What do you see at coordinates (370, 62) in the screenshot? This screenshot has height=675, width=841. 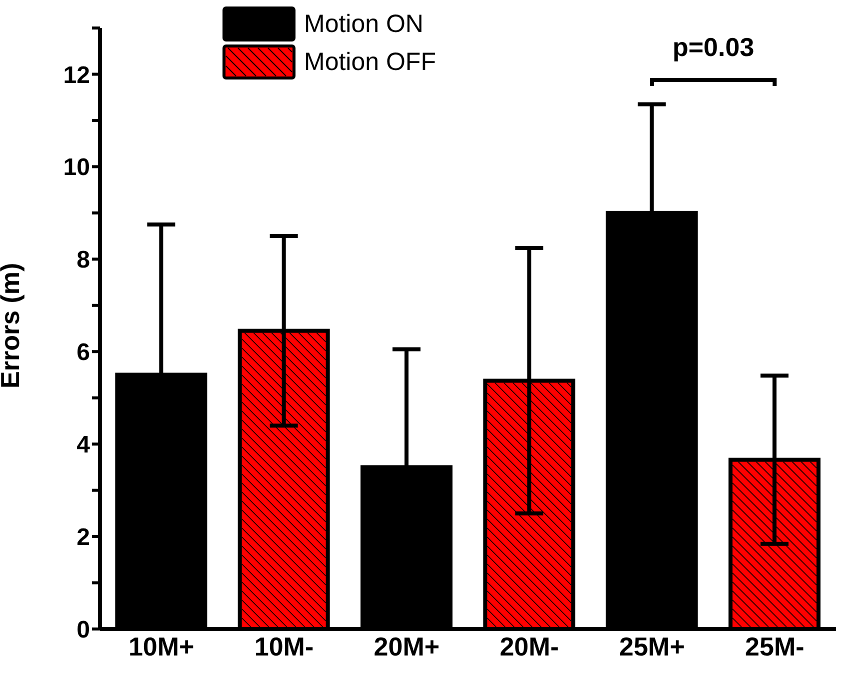 I see `legend-label: Motion OFF` at bounding box center [370, 62].